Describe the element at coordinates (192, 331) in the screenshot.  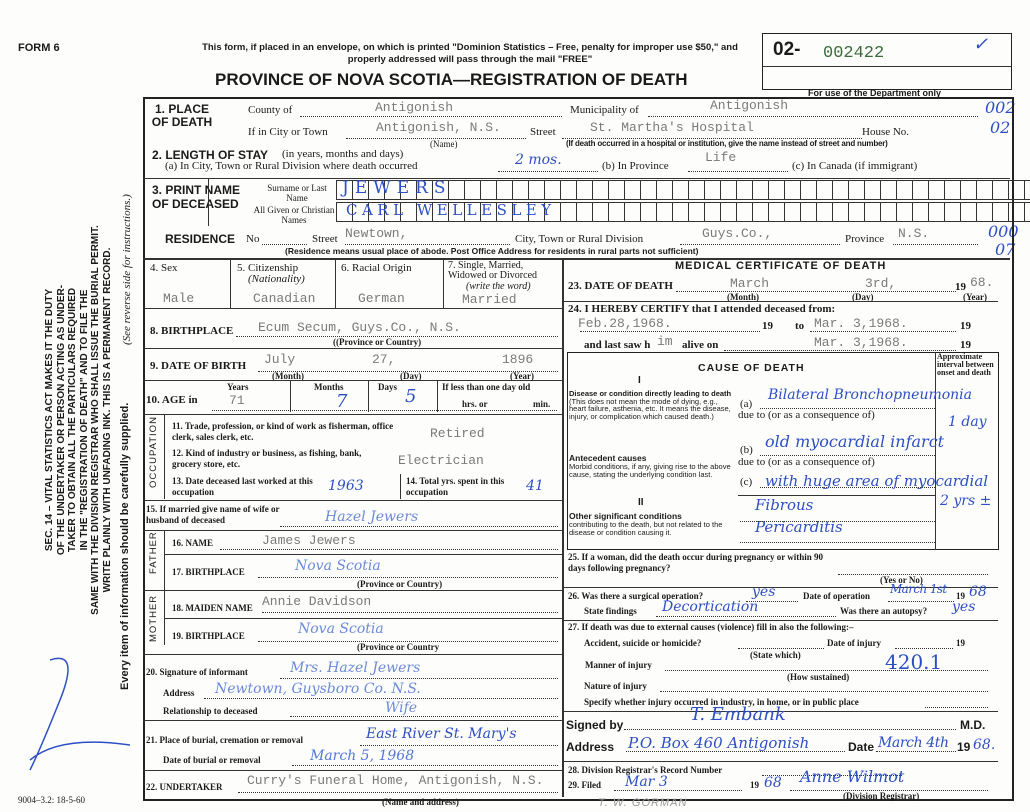
I see `birthplace-label: 8. BIRTHPLACE` at that location.